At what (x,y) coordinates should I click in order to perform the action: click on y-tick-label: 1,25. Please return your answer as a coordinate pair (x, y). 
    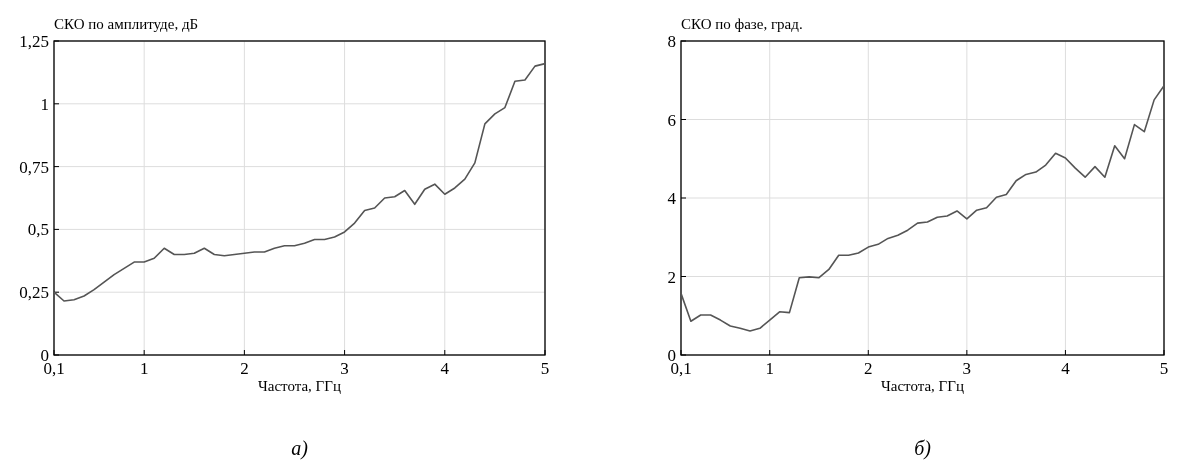
    Looking at the image, I should click on (34, 41).